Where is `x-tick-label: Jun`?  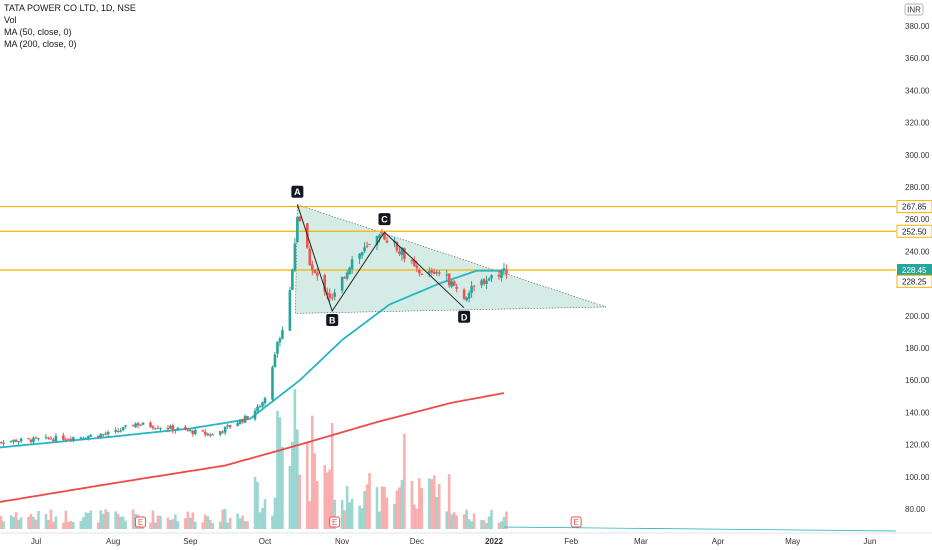 x-tick-label: Jun is located at coordinates (869, 541).